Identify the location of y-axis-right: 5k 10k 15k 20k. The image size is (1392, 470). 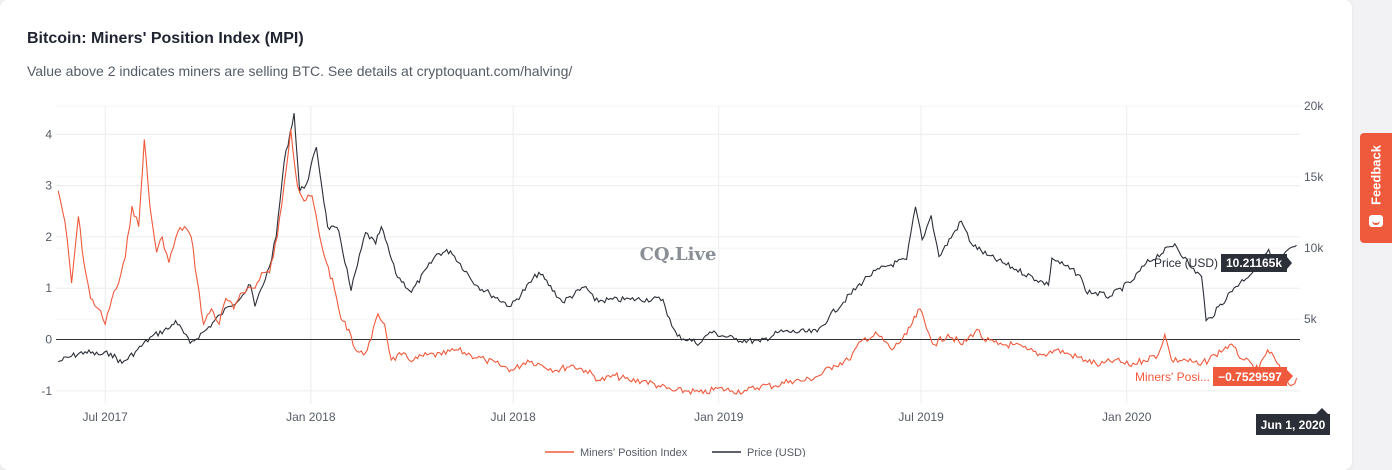
(1314, 212).